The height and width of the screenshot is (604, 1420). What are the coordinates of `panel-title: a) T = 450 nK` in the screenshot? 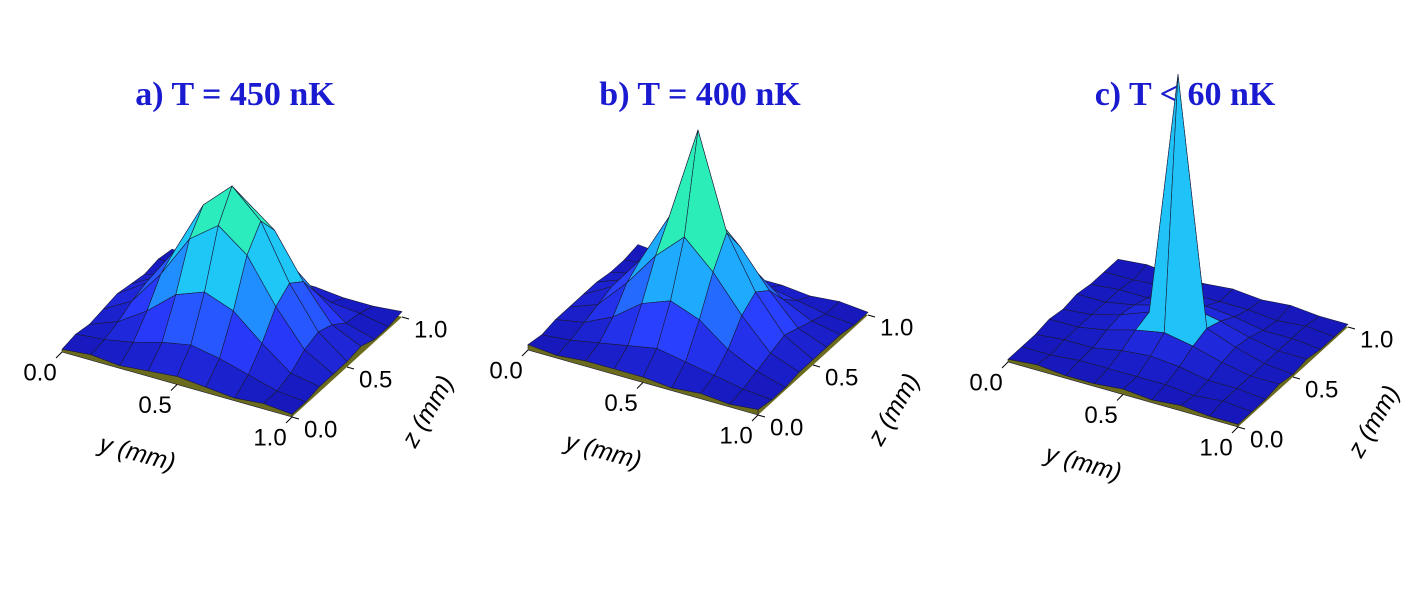 It's located at (235, 94).